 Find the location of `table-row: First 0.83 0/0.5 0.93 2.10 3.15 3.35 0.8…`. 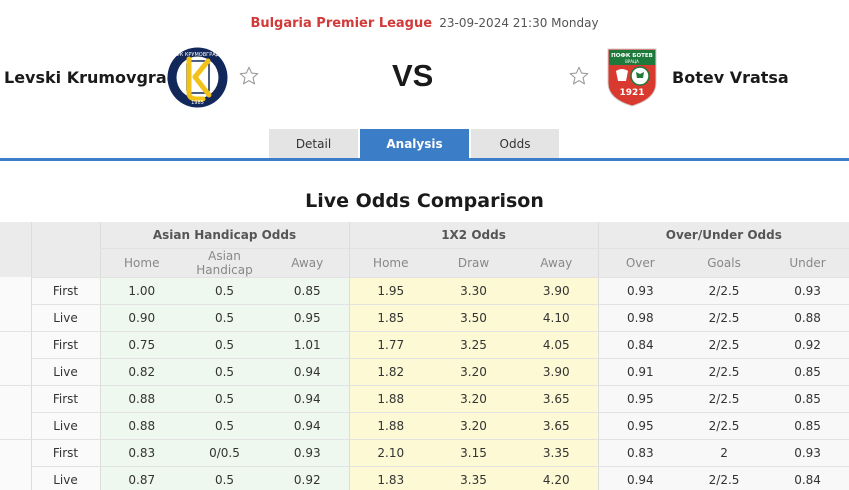

table-row: First 0.83 0/0.5 0.93 2.10 3.15 3.35 0.8… is located at coordinates (424, 464).